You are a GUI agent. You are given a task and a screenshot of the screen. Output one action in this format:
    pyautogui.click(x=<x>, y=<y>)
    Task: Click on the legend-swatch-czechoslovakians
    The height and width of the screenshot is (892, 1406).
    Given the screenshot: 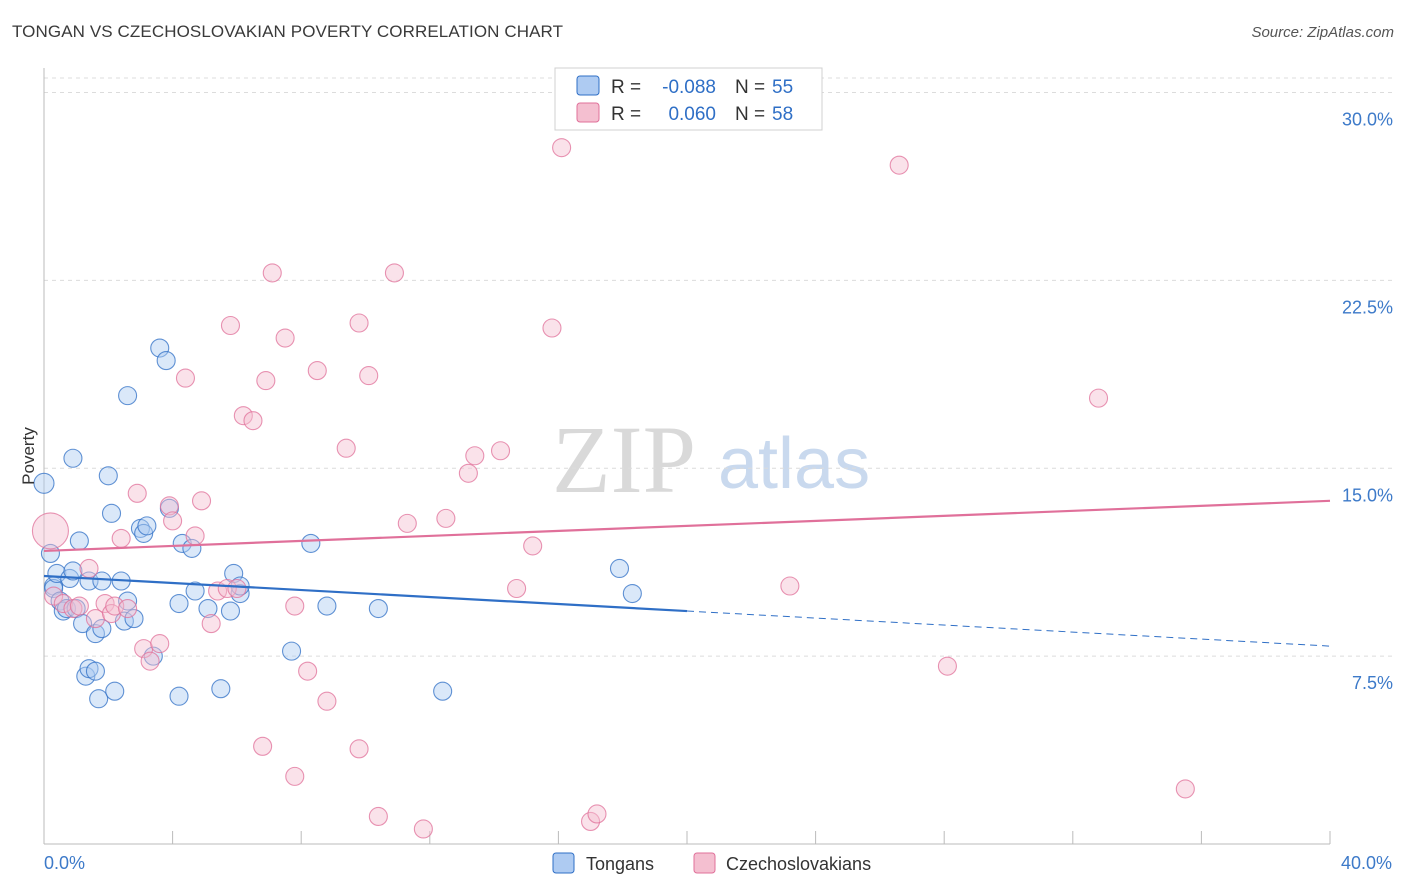 What is the action you would take?
    pyautogui.click(x=588, y=112)
    